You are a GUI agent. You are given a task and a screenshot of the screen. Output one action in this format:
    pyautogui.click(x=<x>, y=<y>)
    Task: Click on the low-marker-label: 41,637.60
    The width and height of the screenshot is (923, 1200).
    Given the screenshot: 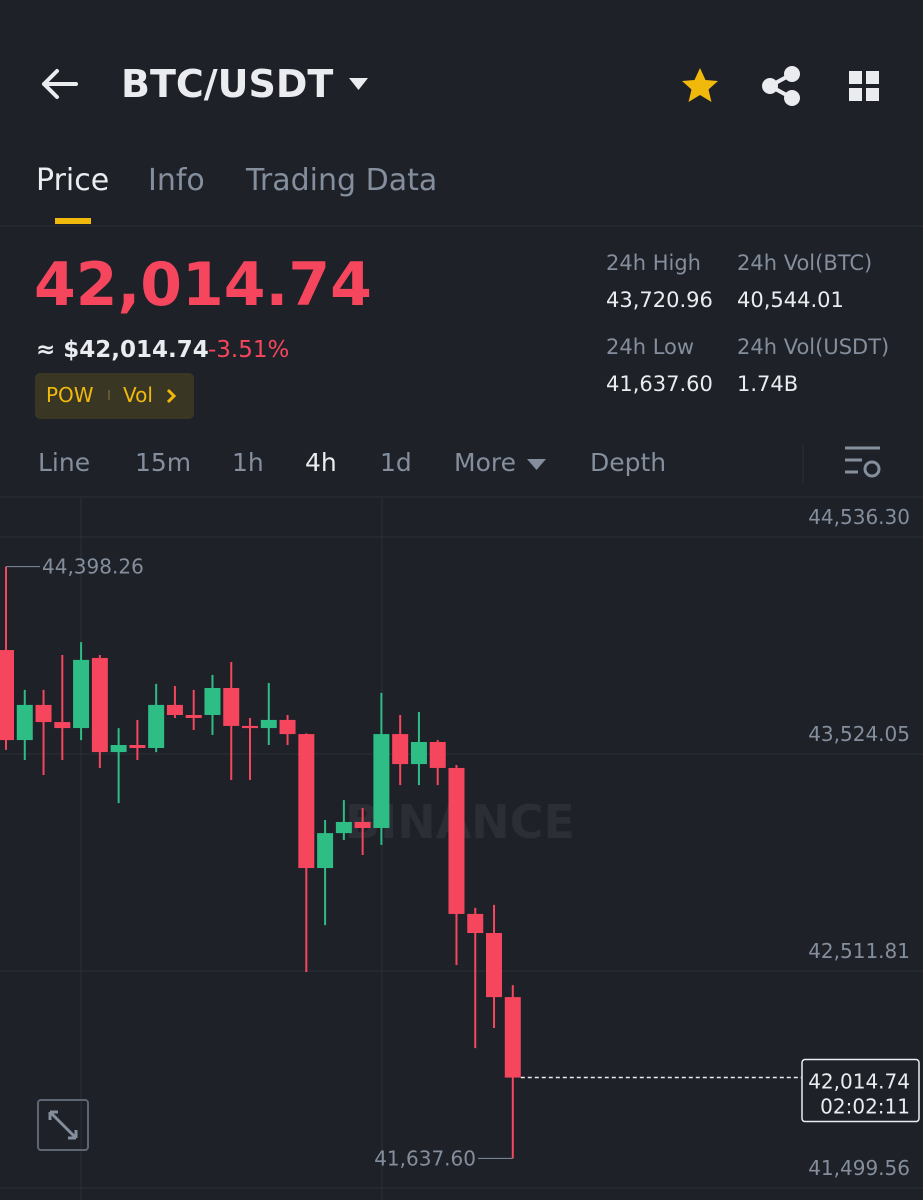 What is the action you would take?
    pyautogui.click(x=425, y=1158)
    